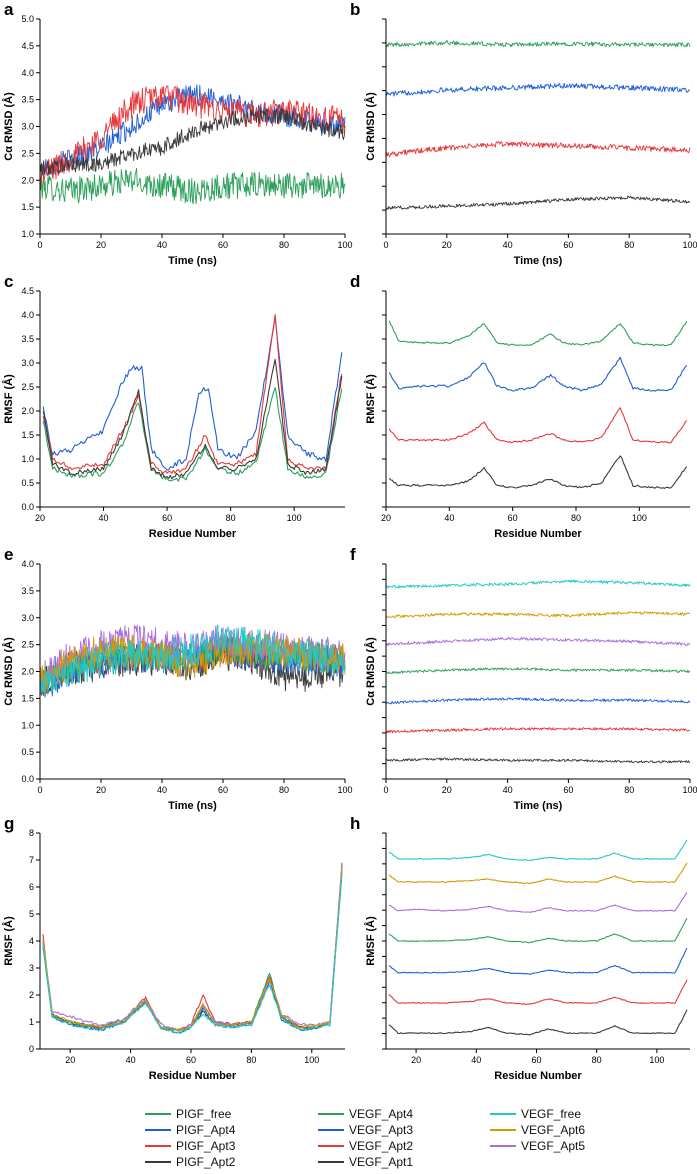 The height and width of the screenshot is (1174, 697). What do you see at coordinates (355, 823) in the screenshot?
I see `panel-label: h` at bounding box center [355, 823].